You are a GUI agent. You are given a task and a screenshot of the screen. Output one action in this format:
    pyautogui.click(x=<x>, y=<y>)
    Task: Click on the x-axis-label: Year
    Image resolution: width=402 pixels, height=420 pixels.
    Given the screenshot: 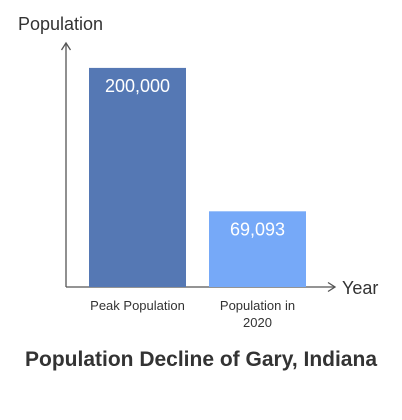 What is the action you would take?
    pyautogui.click(x=360, y=288)
    